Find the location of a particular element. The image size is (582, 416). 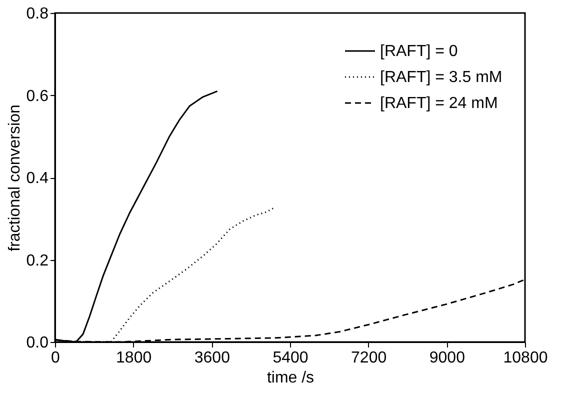

x-tick-label: 9000 is located at coordinates (447, 358).